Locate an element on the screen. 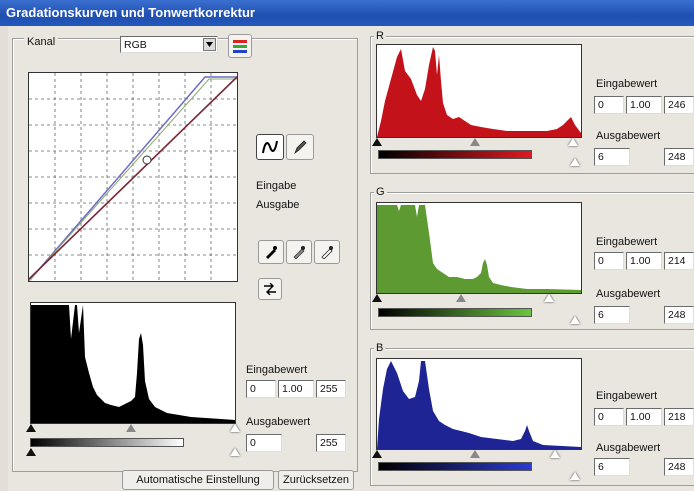 Image resolution: width=694 pixels, height=491 pixels. blue-output-label: Ausgabewert is located at coordinates (628, 448).